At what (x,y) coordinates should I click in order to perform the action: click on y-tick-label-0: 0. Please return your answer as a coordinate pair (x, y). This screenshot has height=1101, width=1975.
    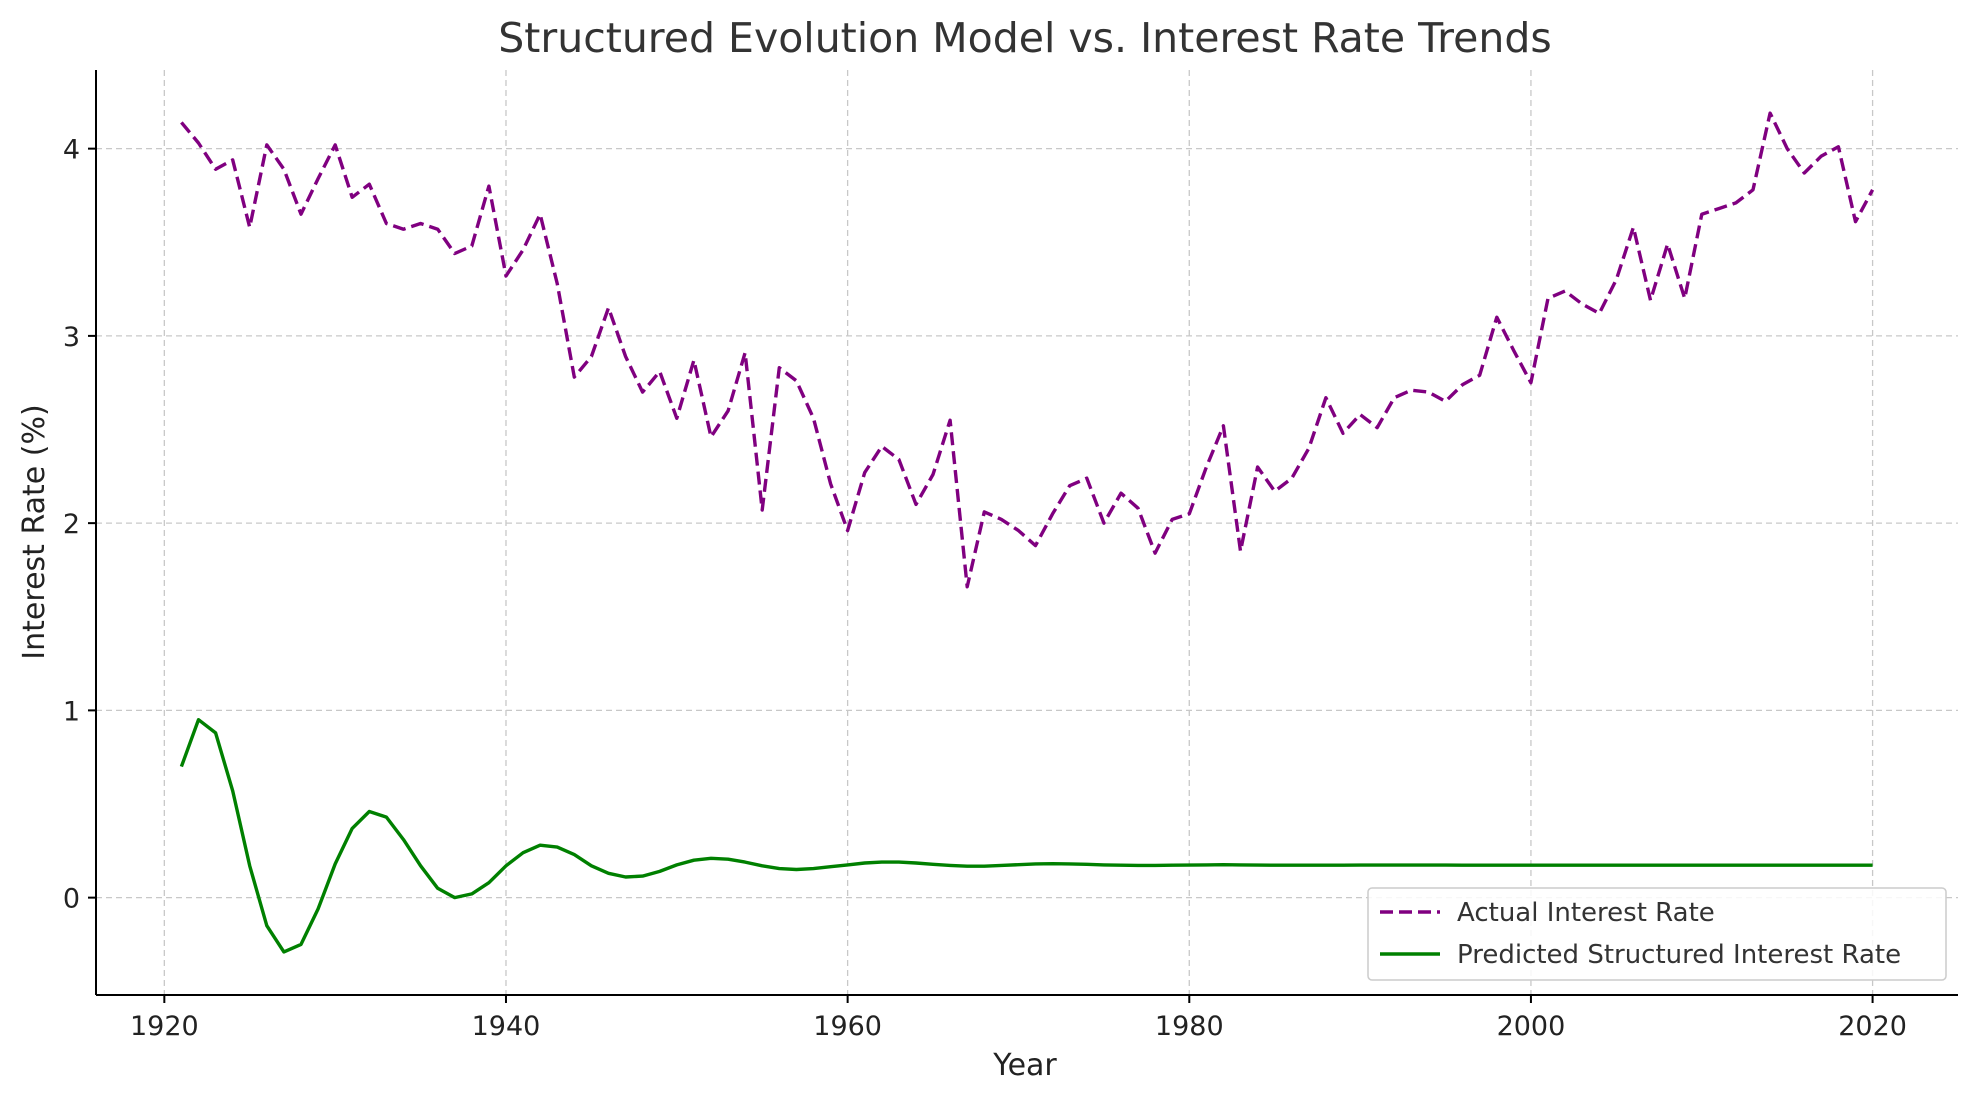
    Looking at the image, I should click on (71, 899).